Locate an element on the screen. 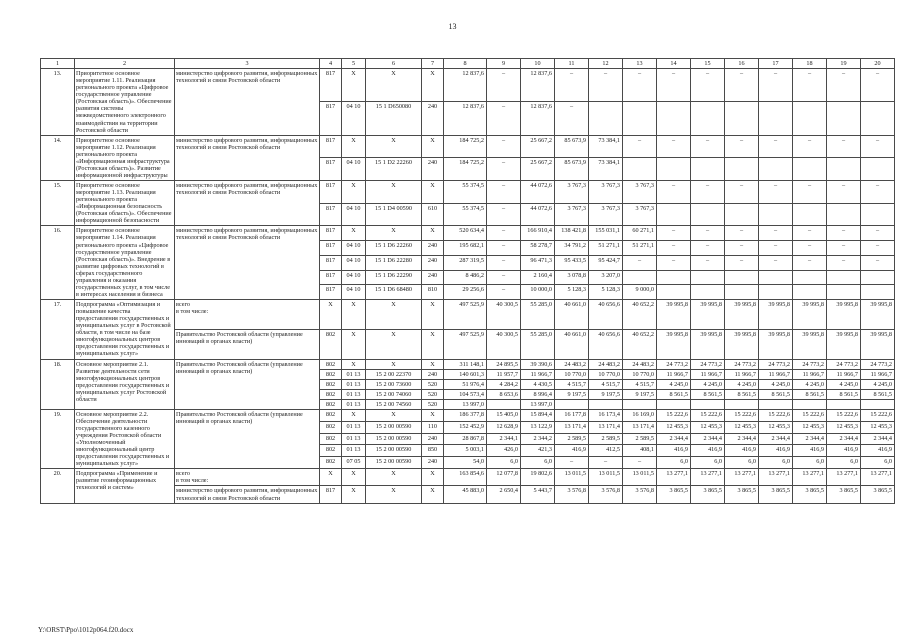 Image resolution: width=905 pixels, height=640 pixels. year-amount: 10 770,0 is located at coordinates (605, 374).